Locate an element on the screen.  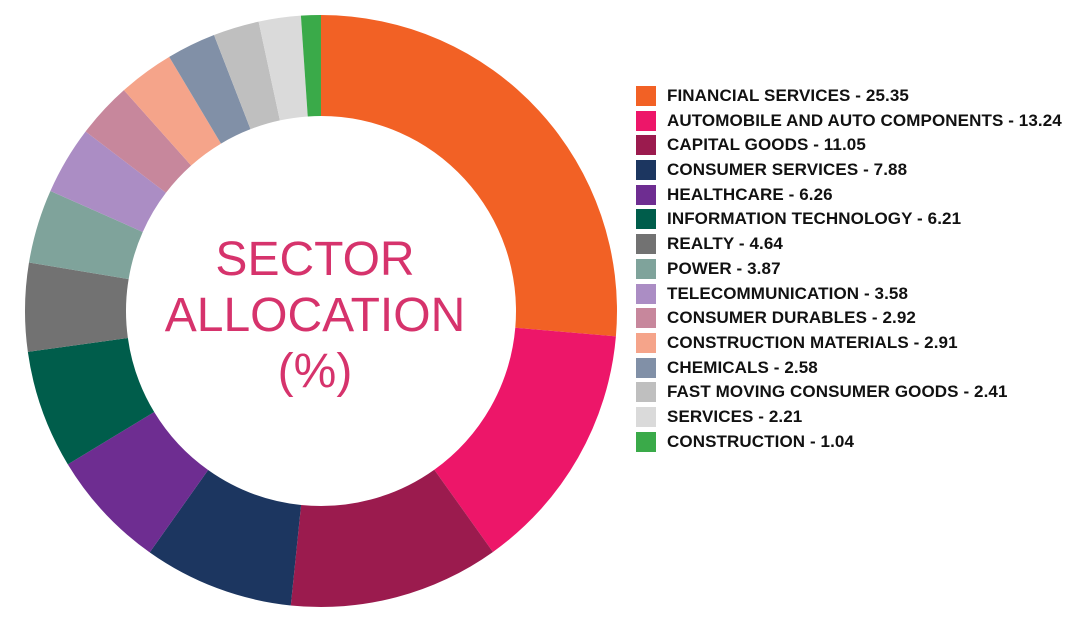
legend-label: REALTY - 4.64 is located at coordinates (725, 244).